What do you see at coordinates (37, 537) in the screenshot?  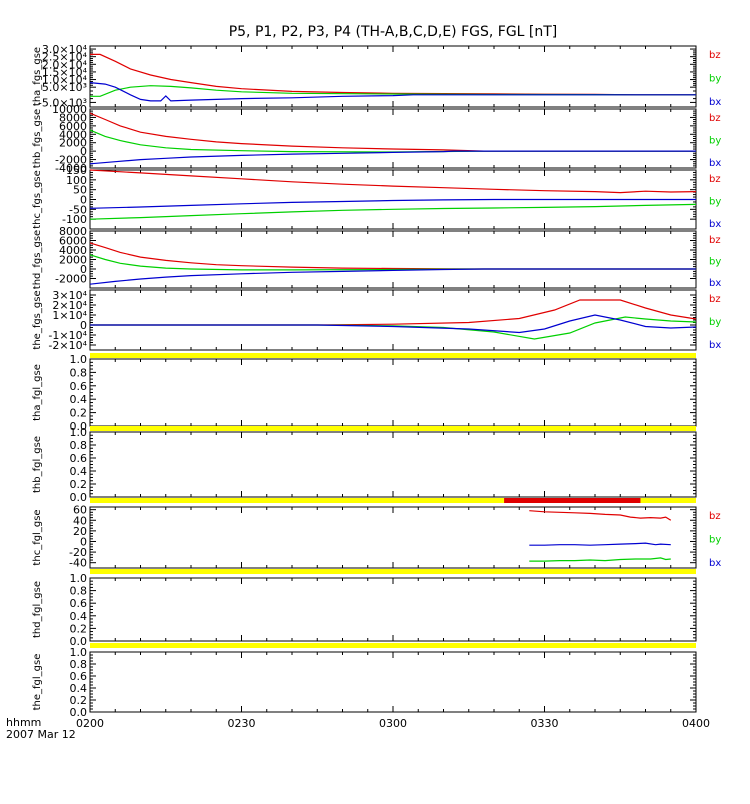 I see `y-axis-label: thc_fgl_gse` at bounding box center [37, 537].